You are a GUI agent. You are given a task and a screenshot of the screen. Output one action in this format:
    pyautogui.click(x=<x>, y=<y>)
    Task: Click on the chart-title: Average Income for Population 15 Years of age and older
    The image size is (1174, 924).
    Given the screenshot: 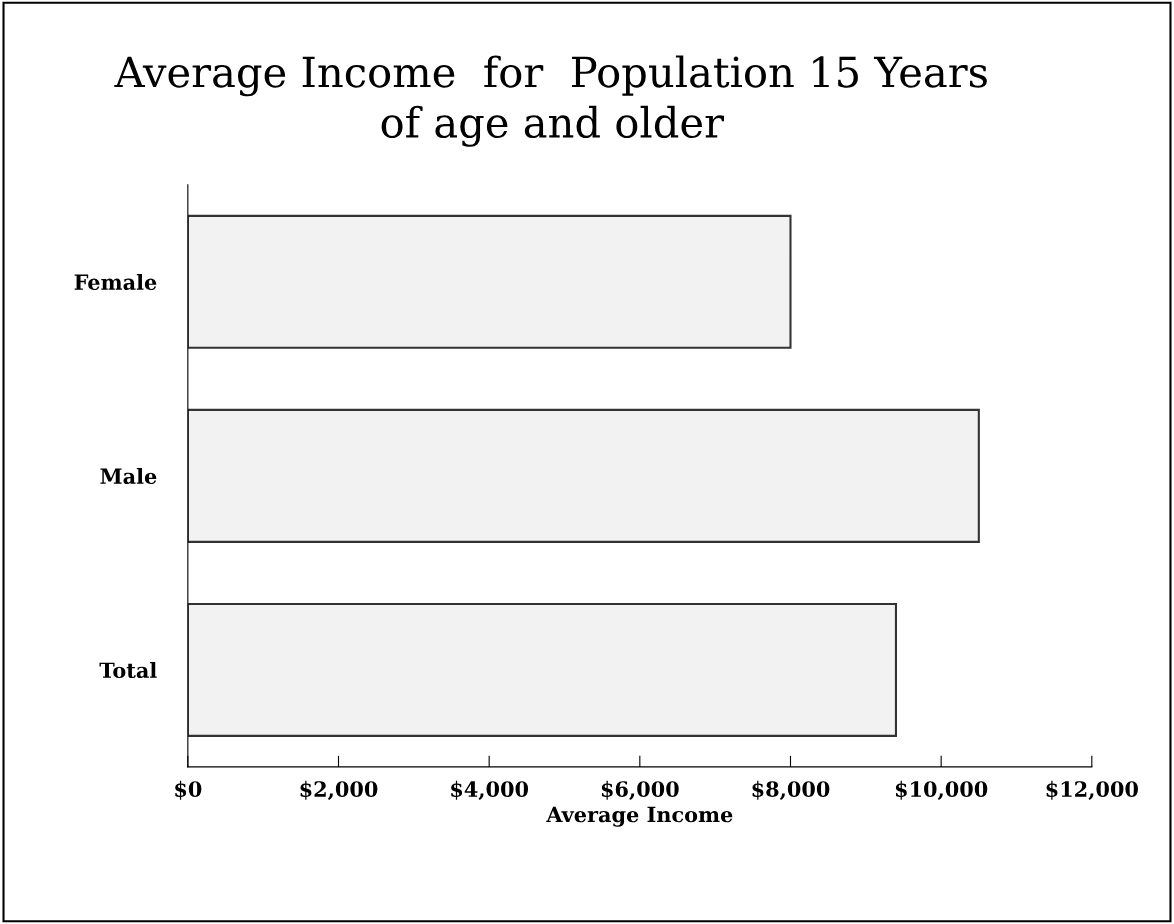 What is the action you would take?
    pyautogui.click(x=550, y=101)
    